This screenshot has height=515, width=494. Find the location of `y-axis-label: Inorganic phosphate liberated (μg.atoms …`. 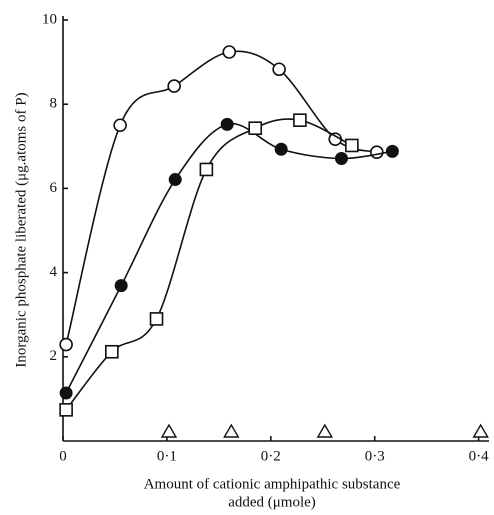

y-axis-label: Inorganic phosphate liberated (μg.atoms … is located at coordinates (21, 229).